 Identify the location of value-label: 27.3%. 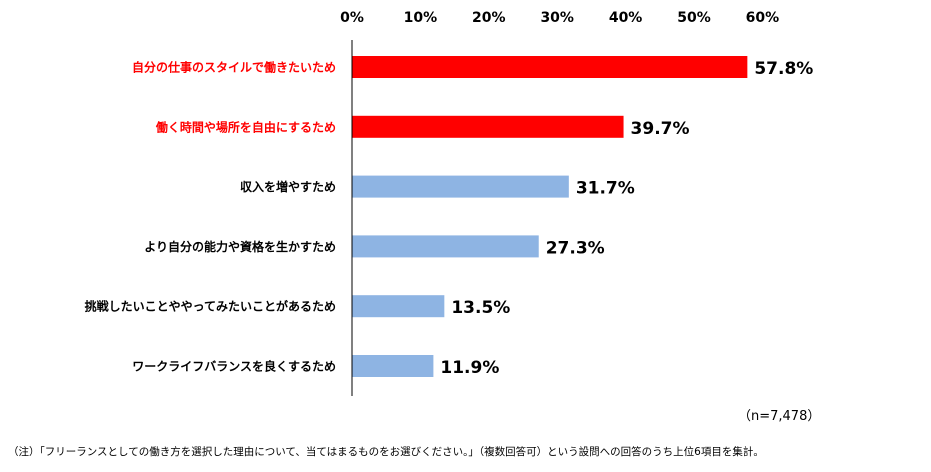
(575, 248).